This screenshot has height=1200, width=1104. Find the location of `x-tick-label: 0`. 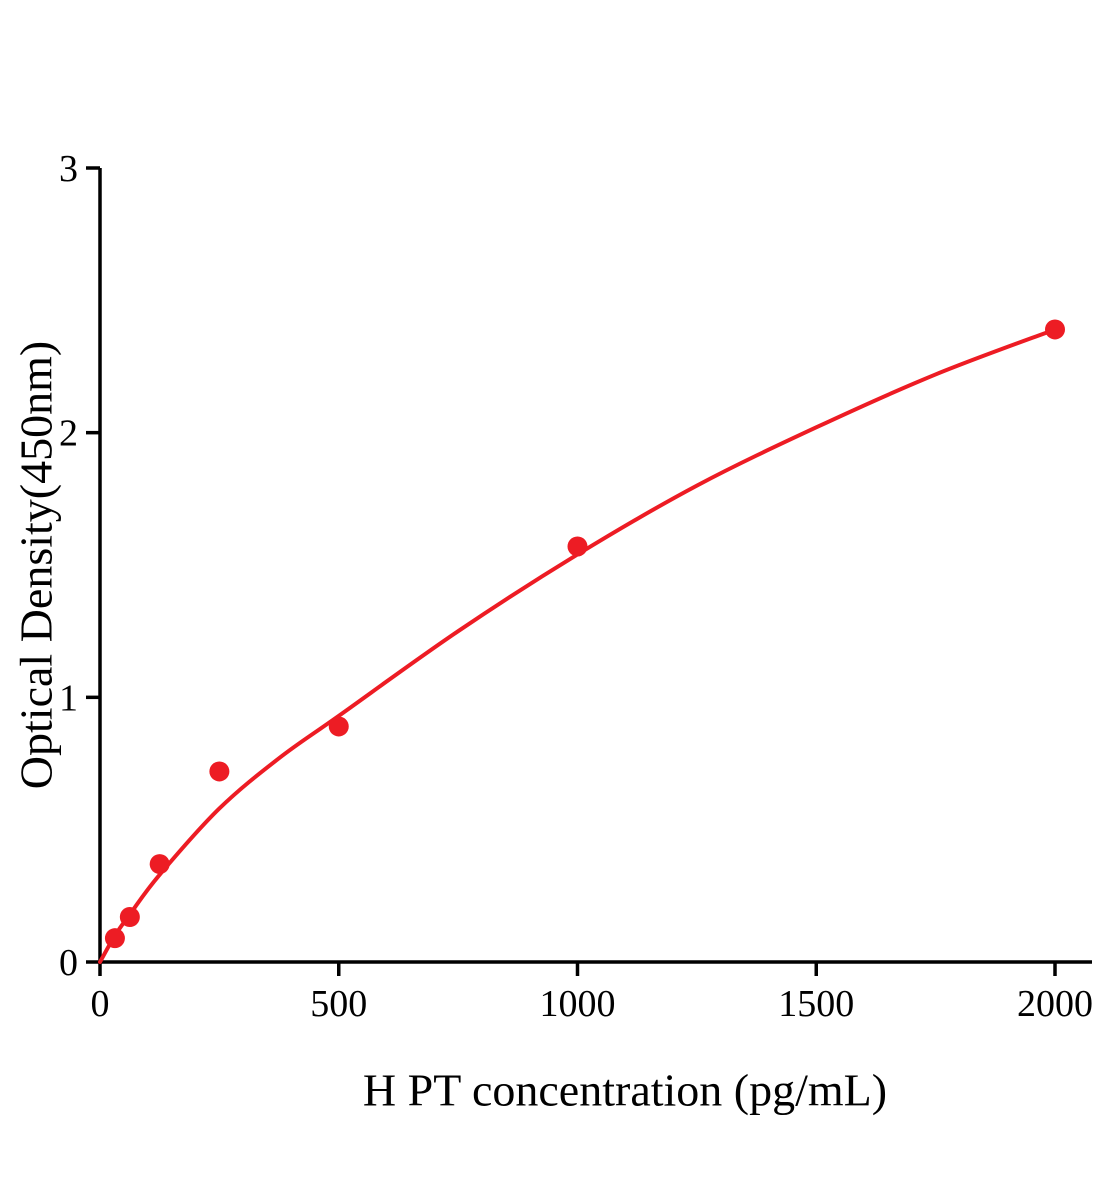

x-tick-label: 0 is located at coordinates (100, 1004).